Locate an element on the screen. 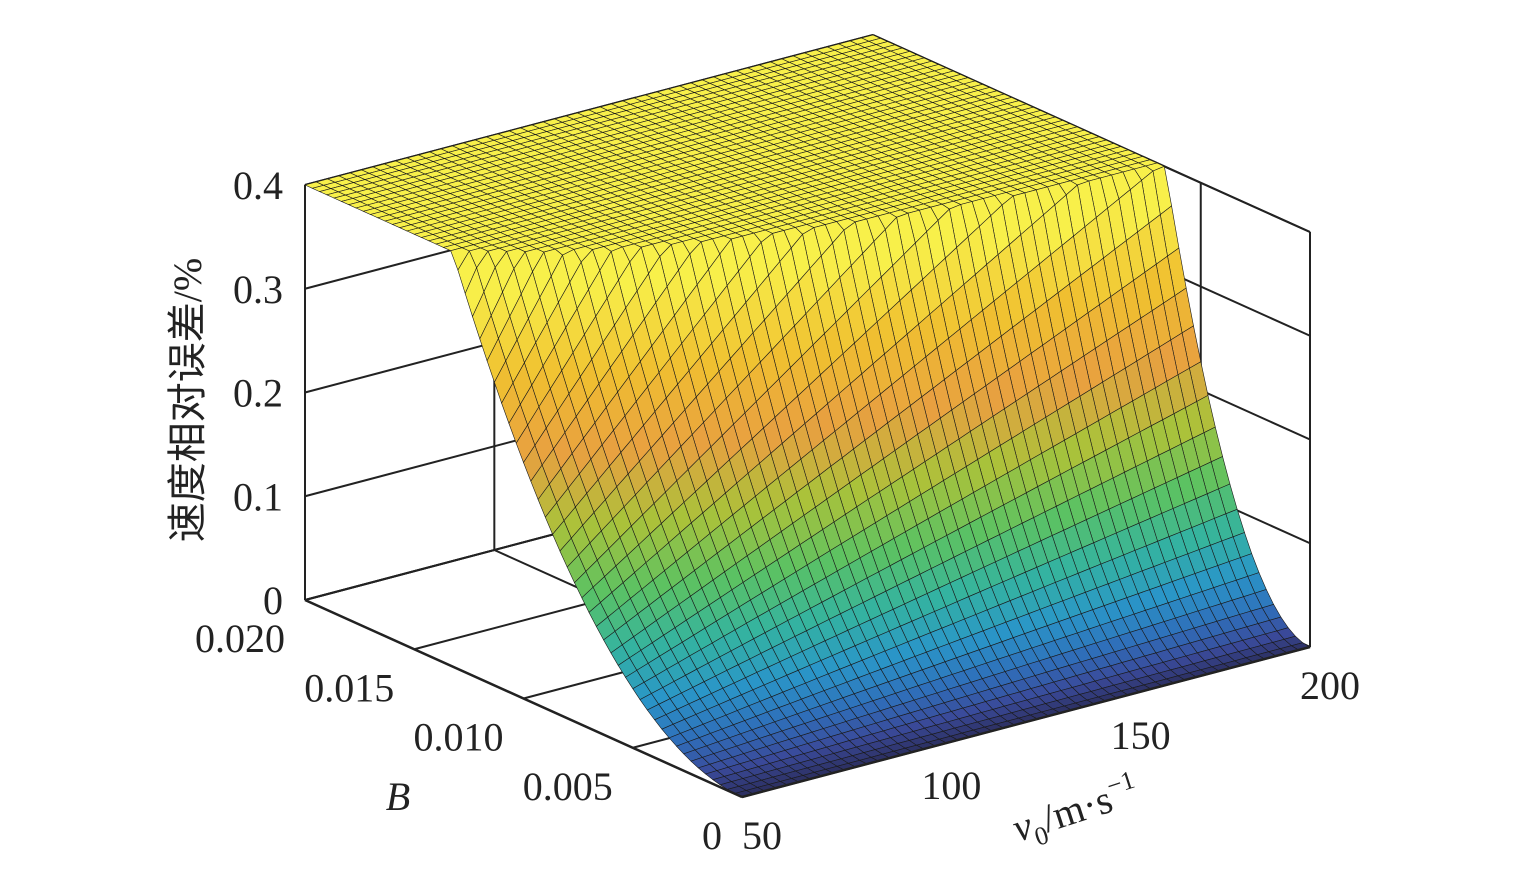 This screenshot has width=1535, height=872. x-tick-label: 50 is located at coordinates (762, 835).